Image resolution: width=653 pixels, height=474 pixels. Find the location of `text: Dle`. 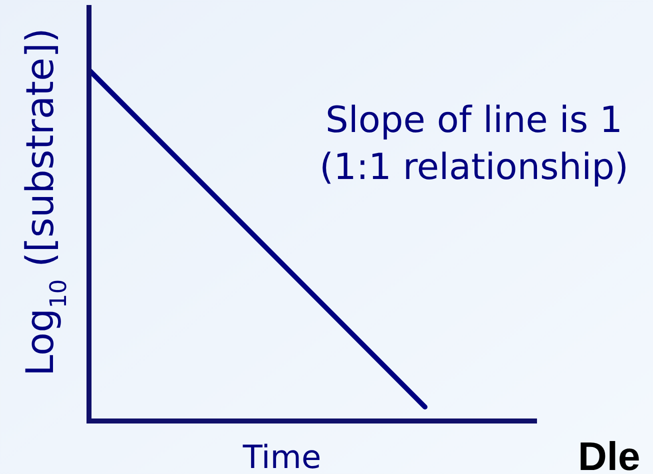

text: Dle is located at coordinates (609, 454).